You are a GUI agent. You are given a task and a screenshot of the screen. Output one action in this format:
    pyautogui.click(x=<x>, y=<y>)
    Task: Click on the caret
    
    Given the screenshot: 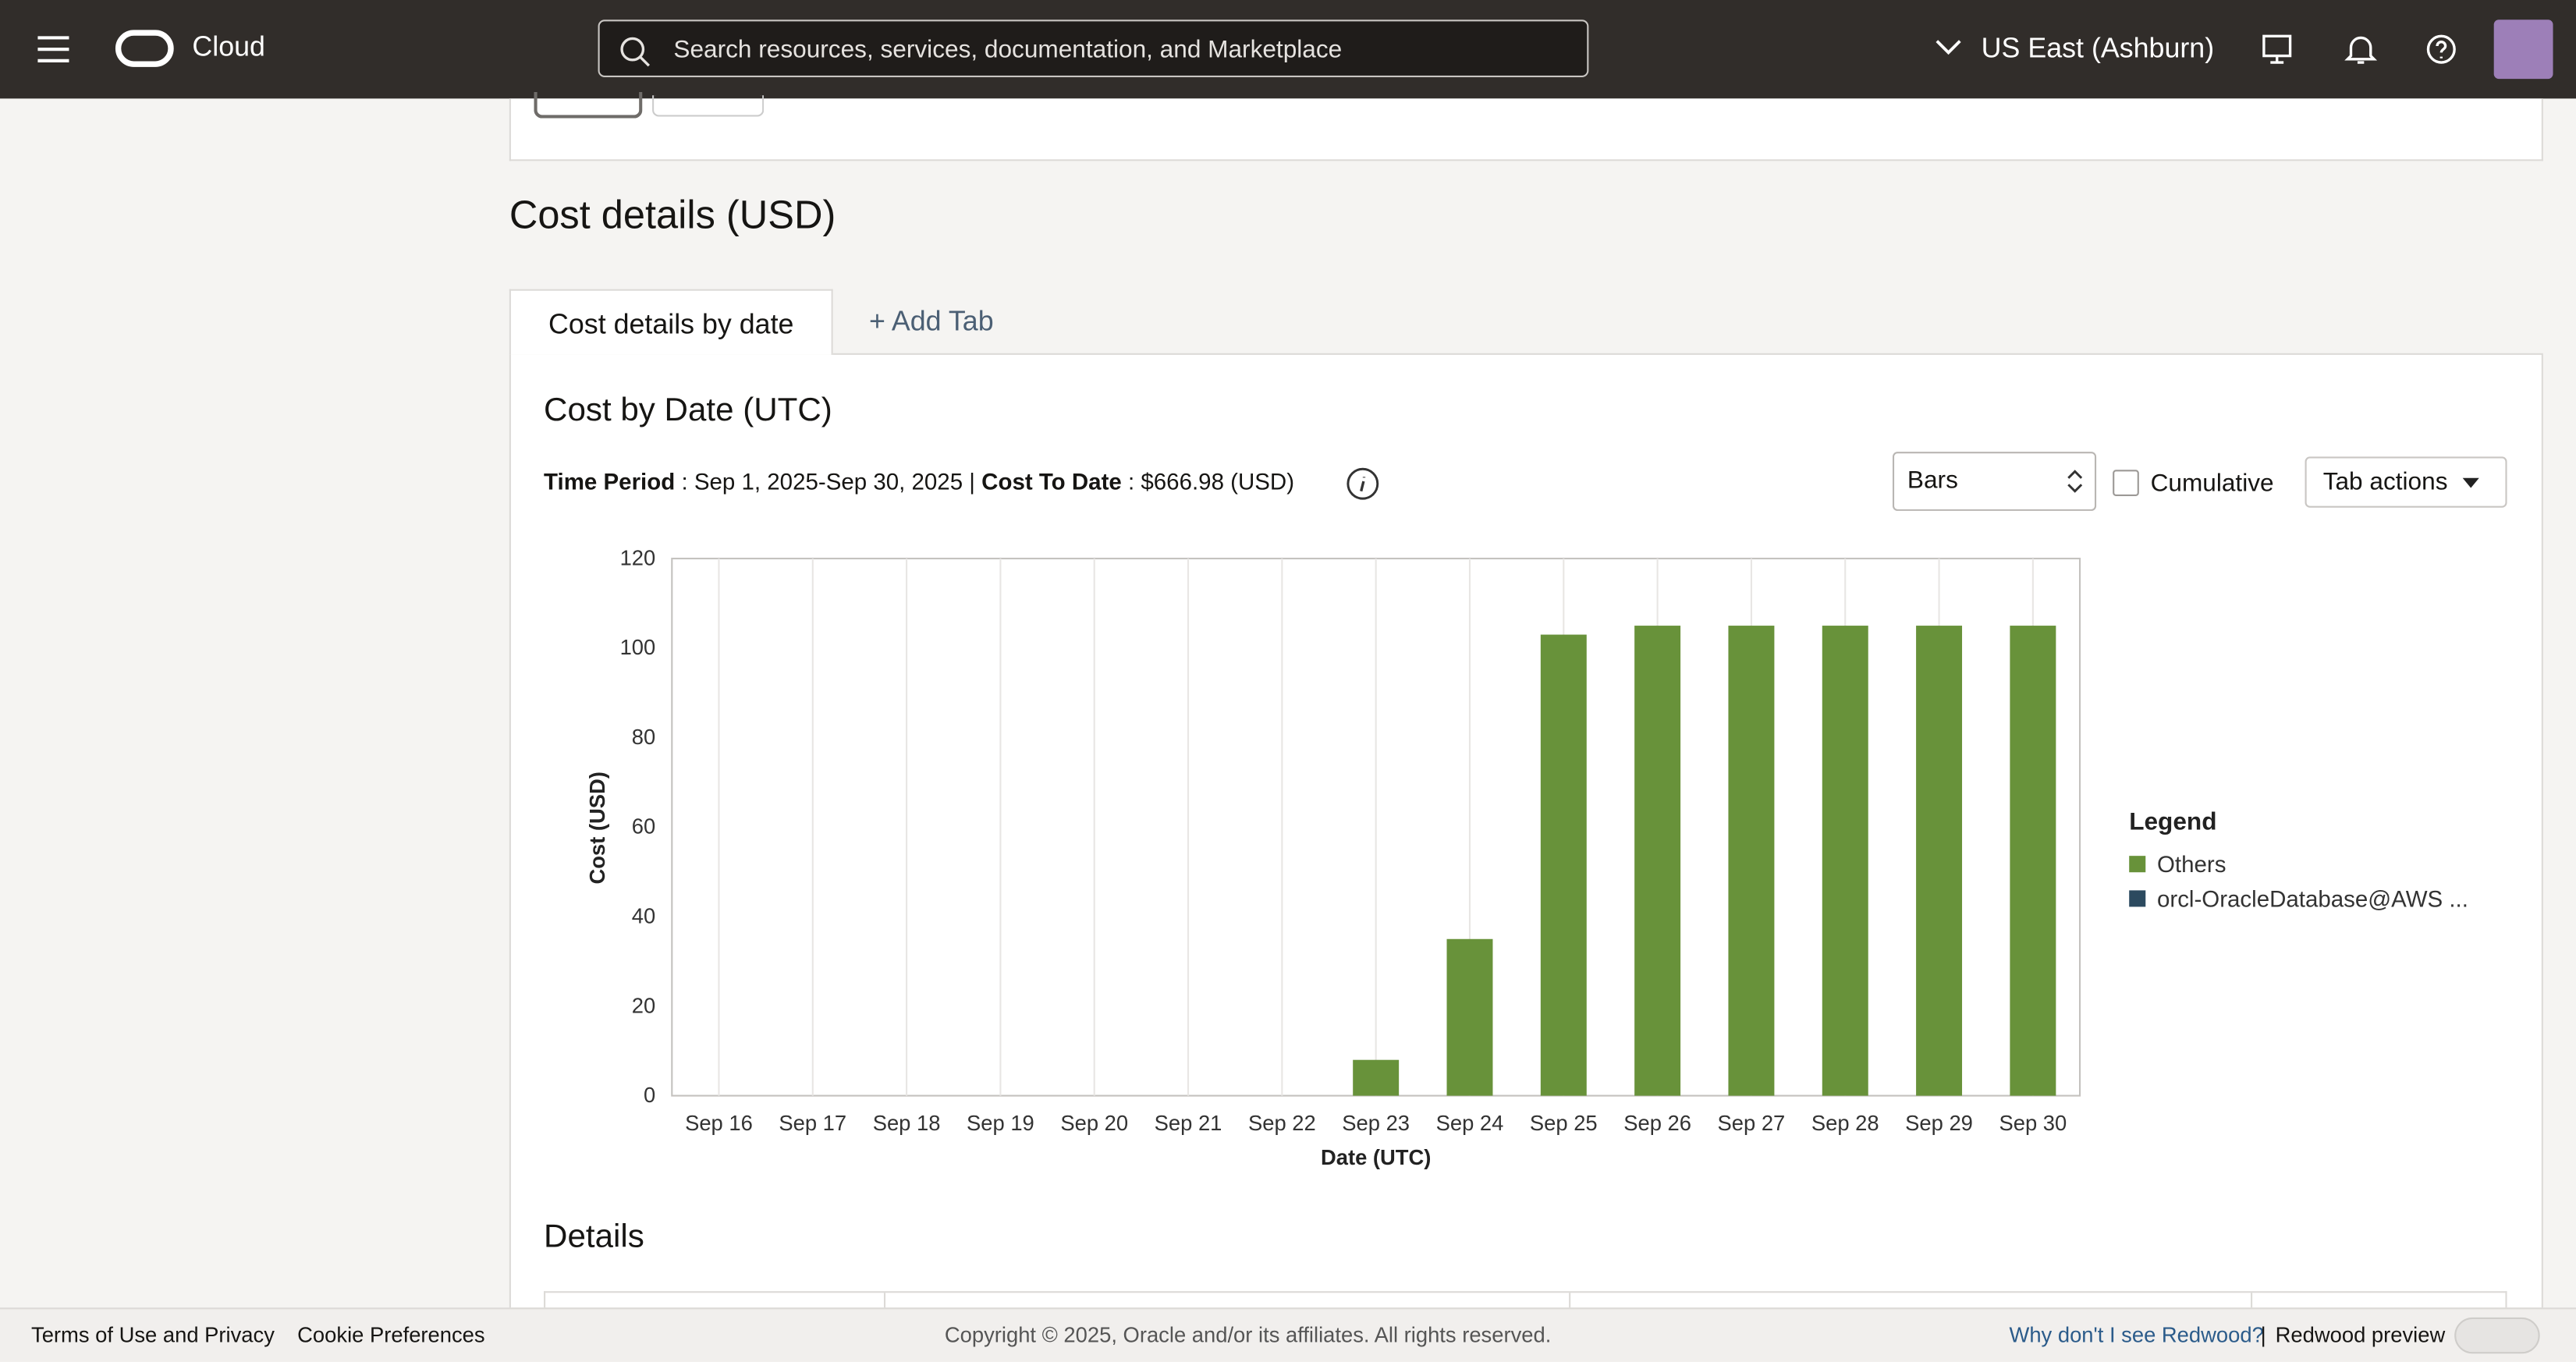 What is the action you would take?
    pyautogui.click(x=2470, y=482)
    